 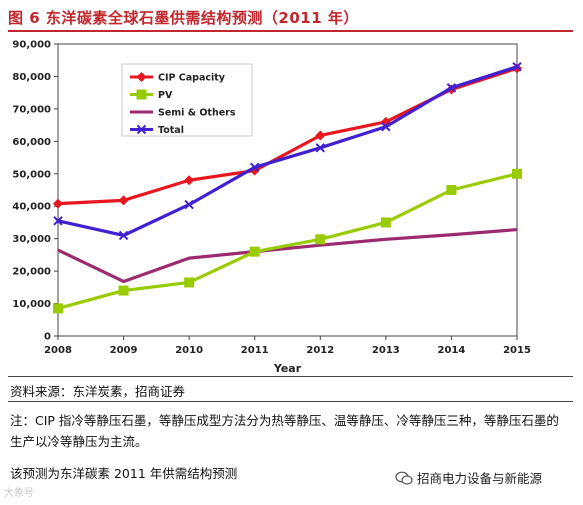 What do you see at coordinates (290, 19) in the screenshot?
I see `chart-title: 图 6 东洋碳素全球石墨供需结构预测（2011 年）` at bounding box center [290, 19].